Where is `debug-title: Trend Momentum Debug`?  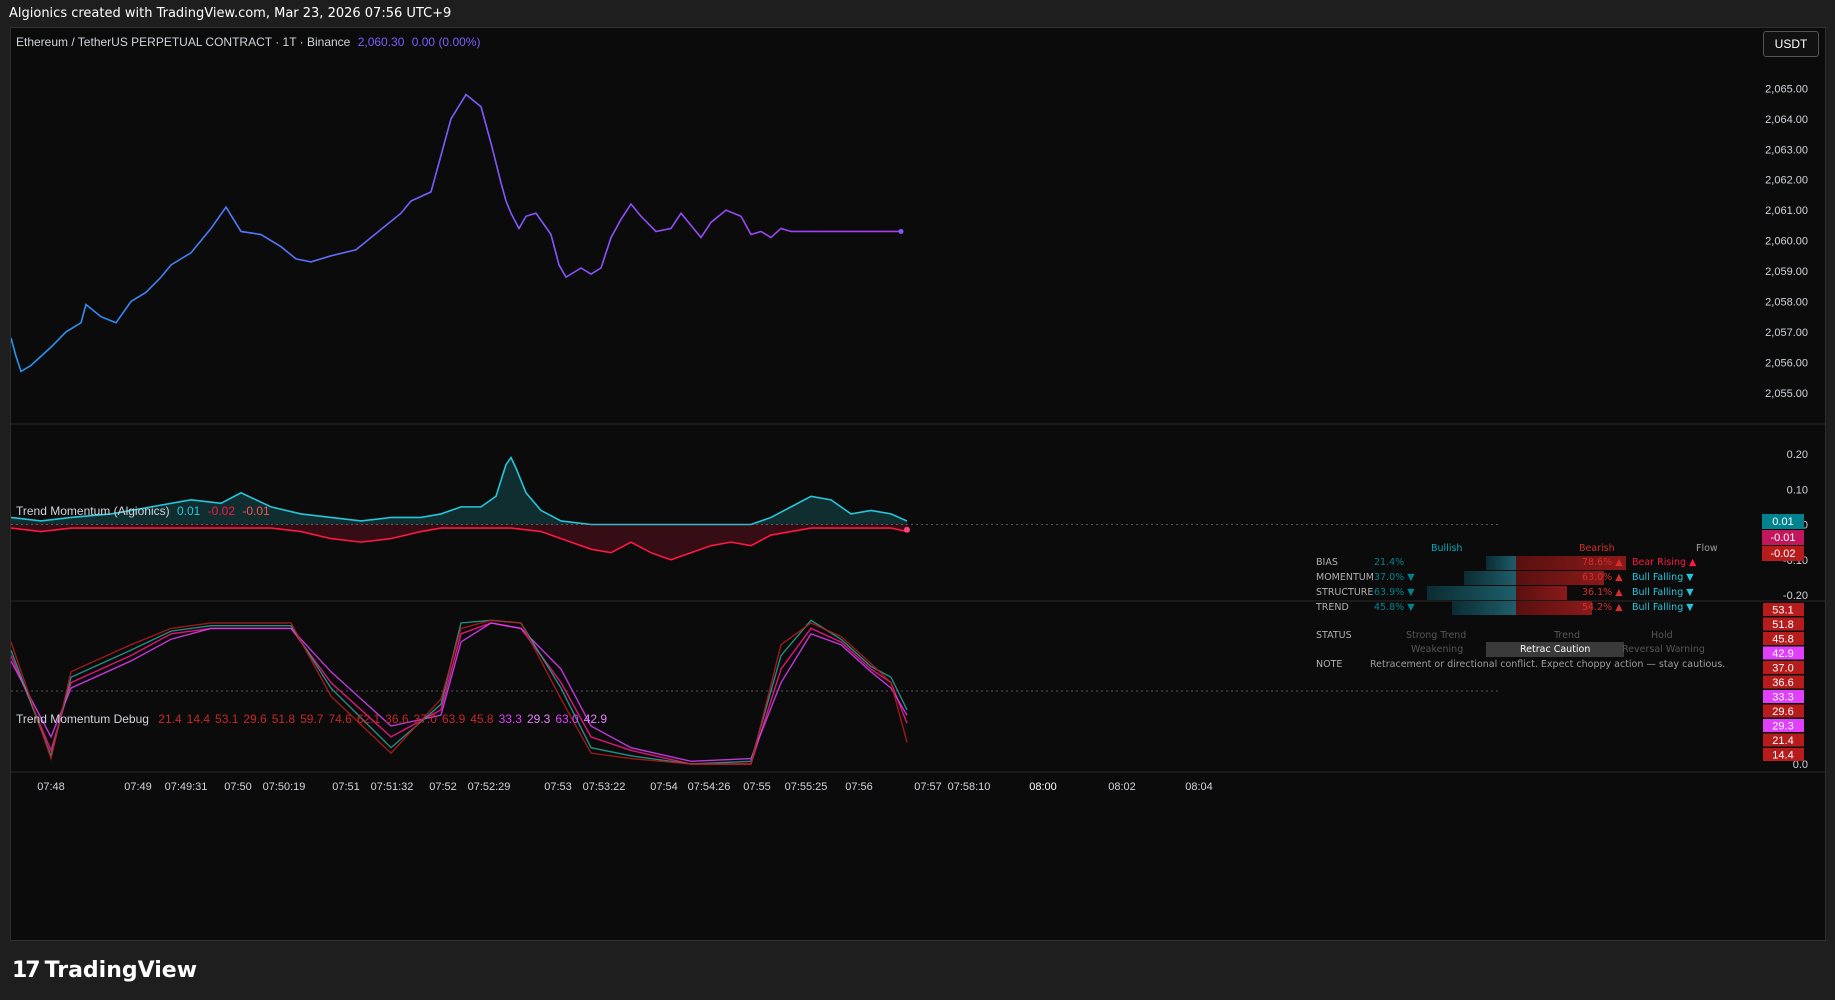 debug-title: Trend Momentum Debug is located at coordinates (82, 719).